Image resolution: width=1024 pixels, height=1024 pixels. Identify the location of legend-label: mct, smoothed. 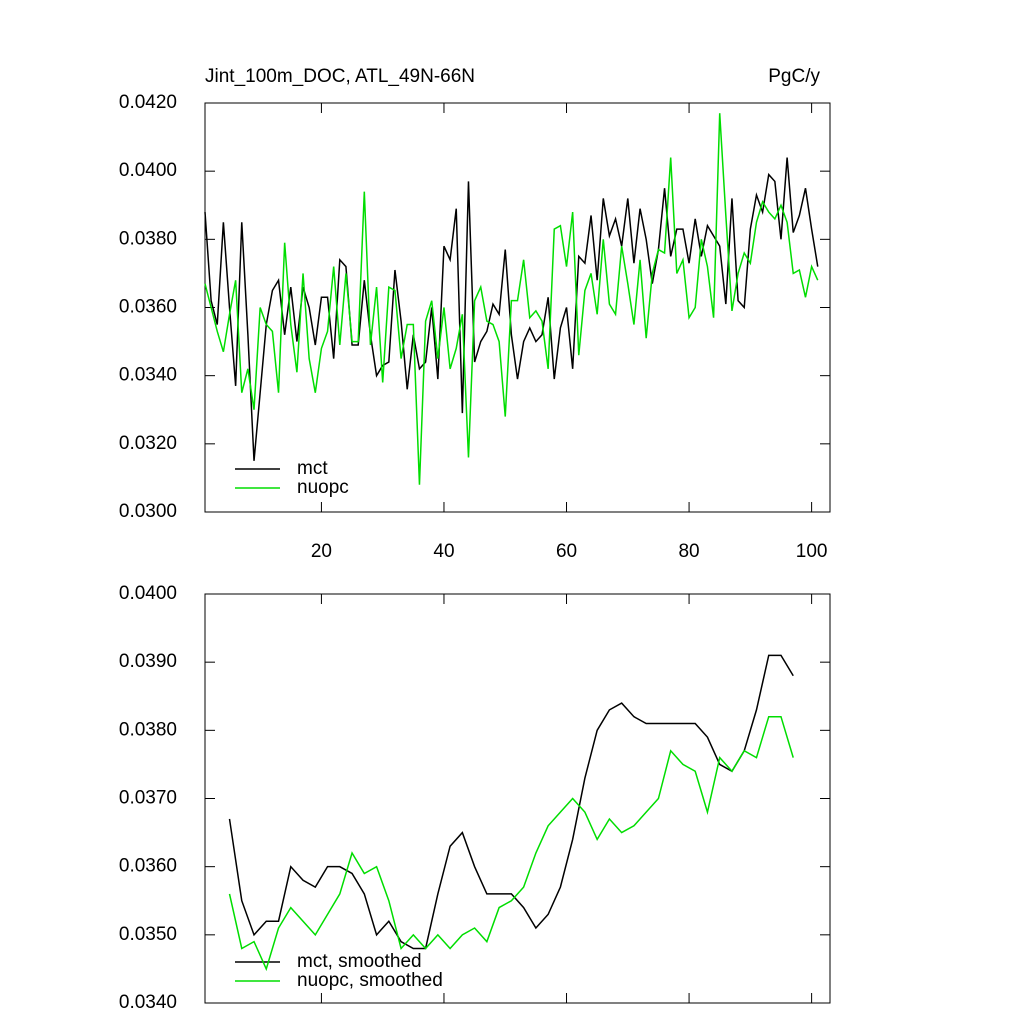
(359, 961).